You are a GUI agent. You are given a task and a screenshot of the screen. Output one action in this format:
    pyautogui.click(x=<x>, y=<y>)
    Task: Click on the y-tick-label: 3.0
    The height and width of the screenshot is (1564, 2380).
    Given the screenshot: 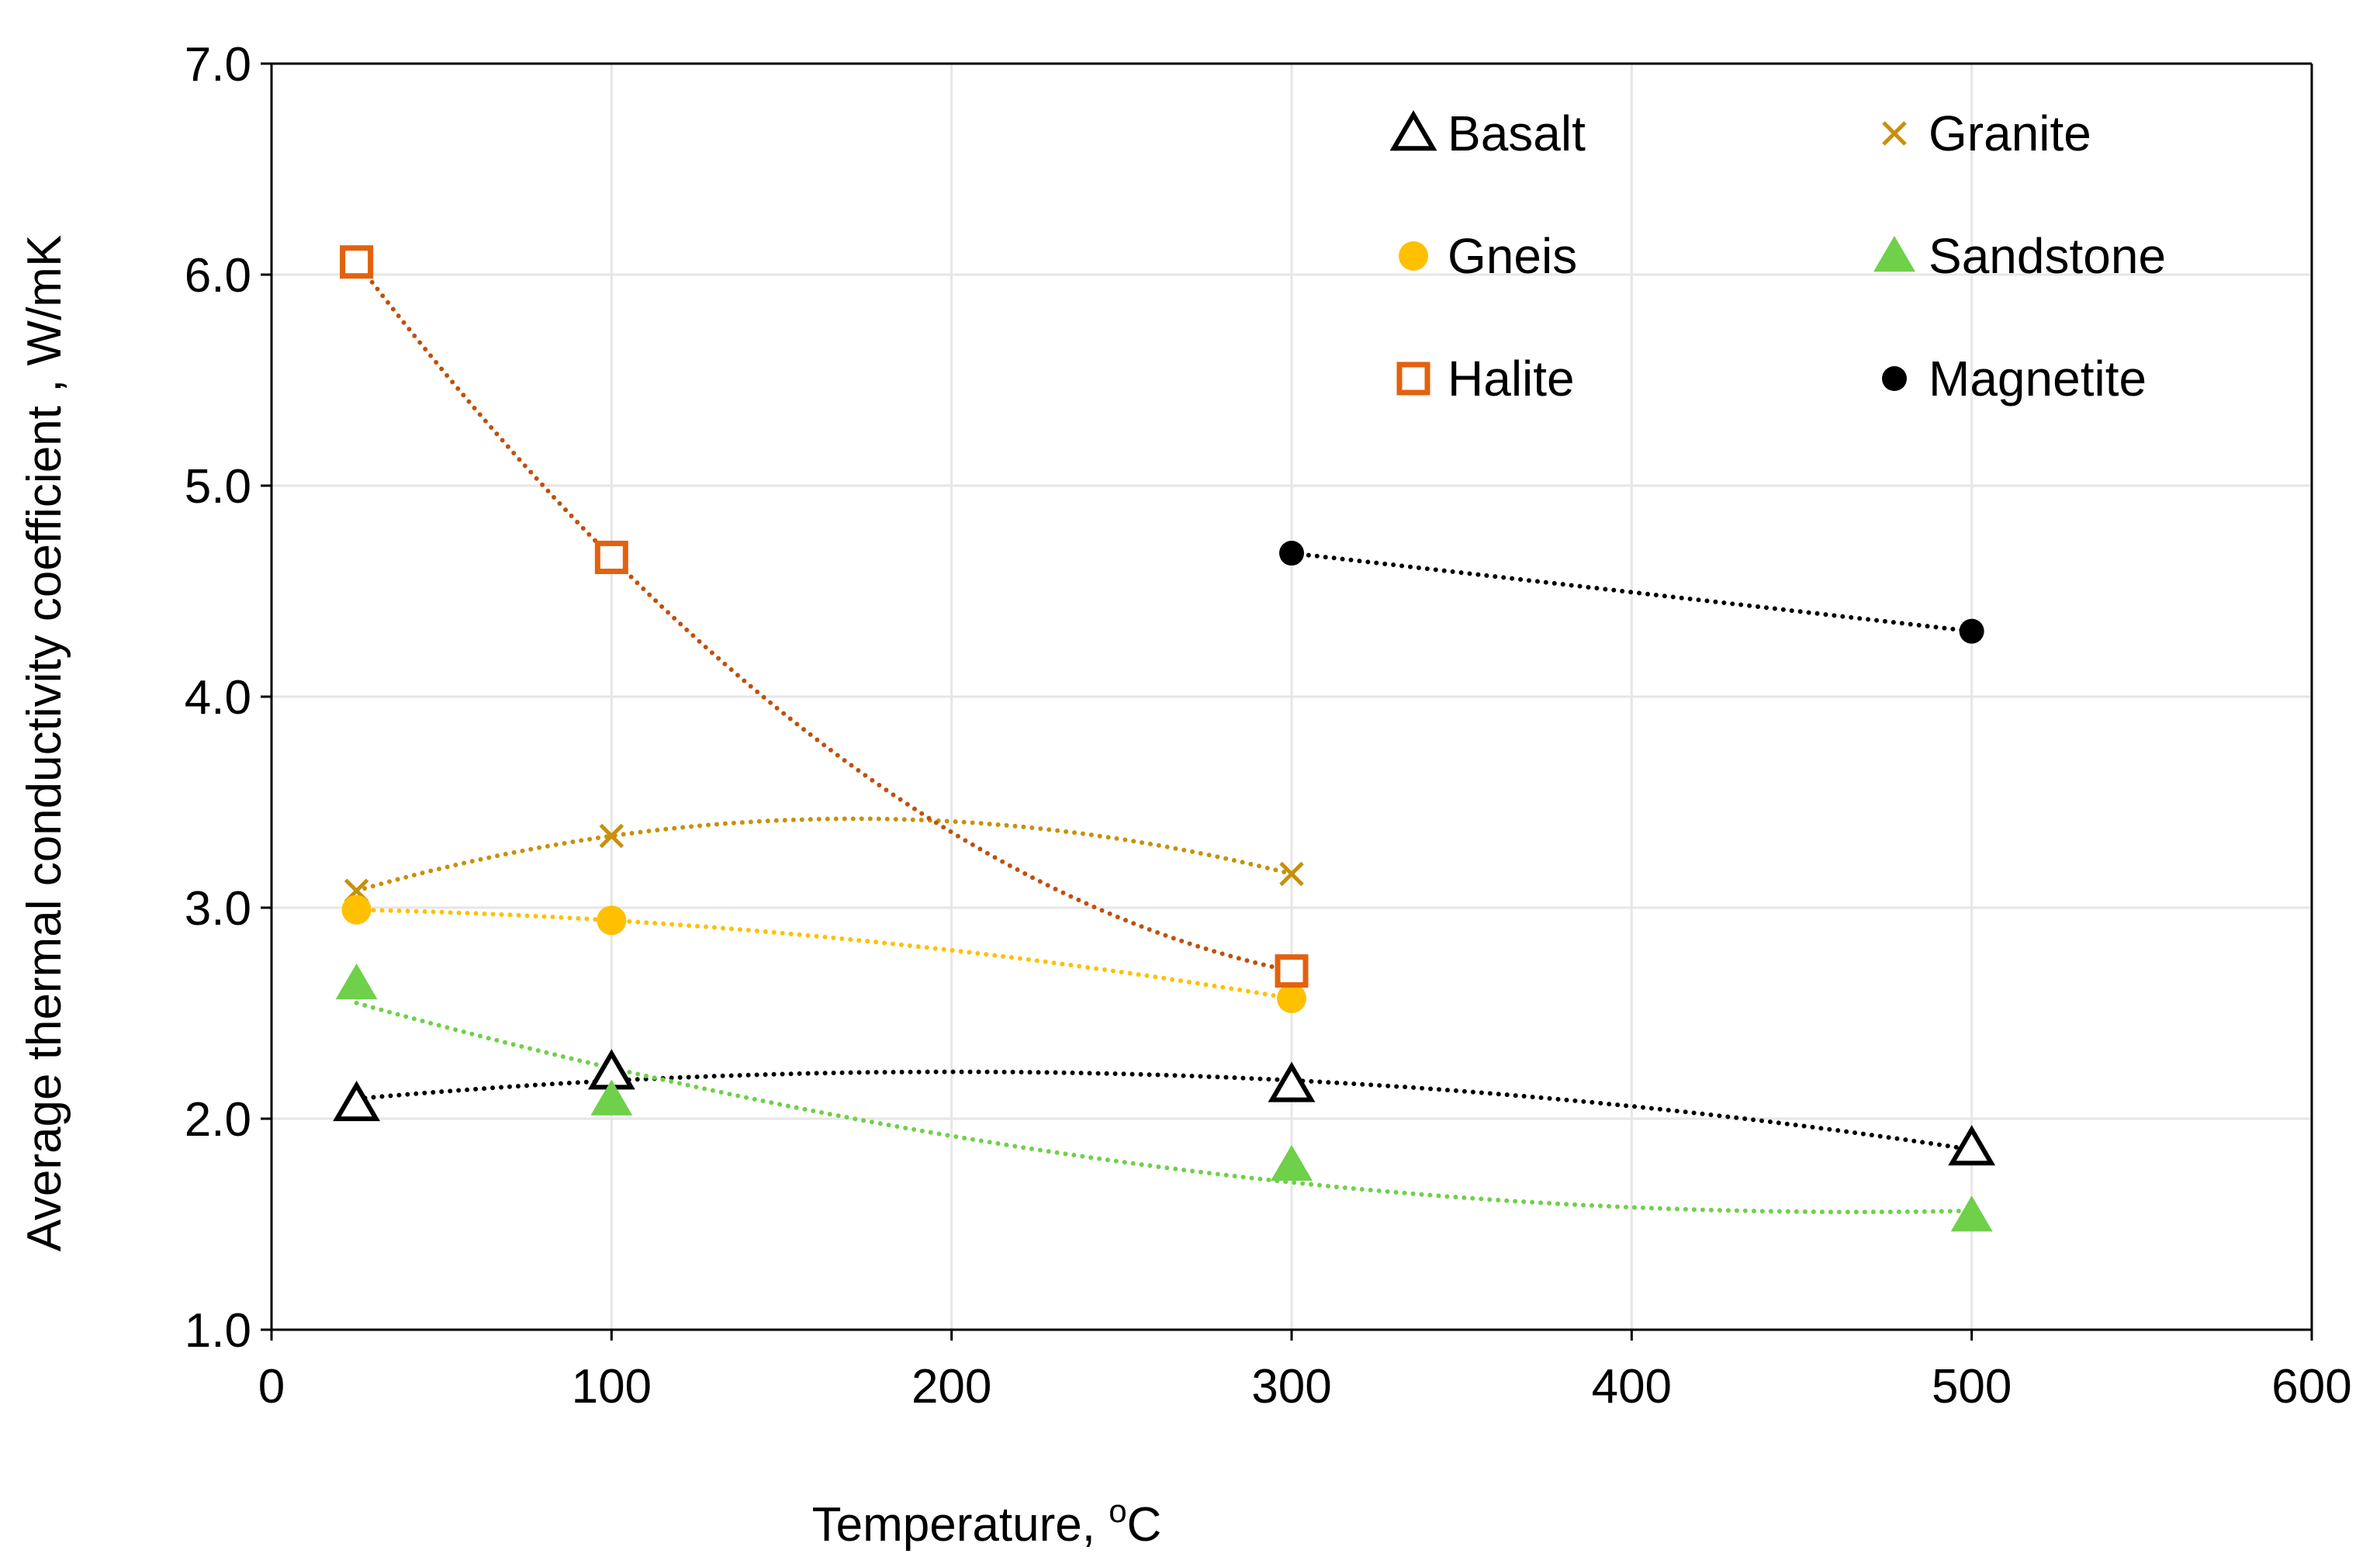 What is the action you would take?
    pyautogui.click(x=218, y=909)
    